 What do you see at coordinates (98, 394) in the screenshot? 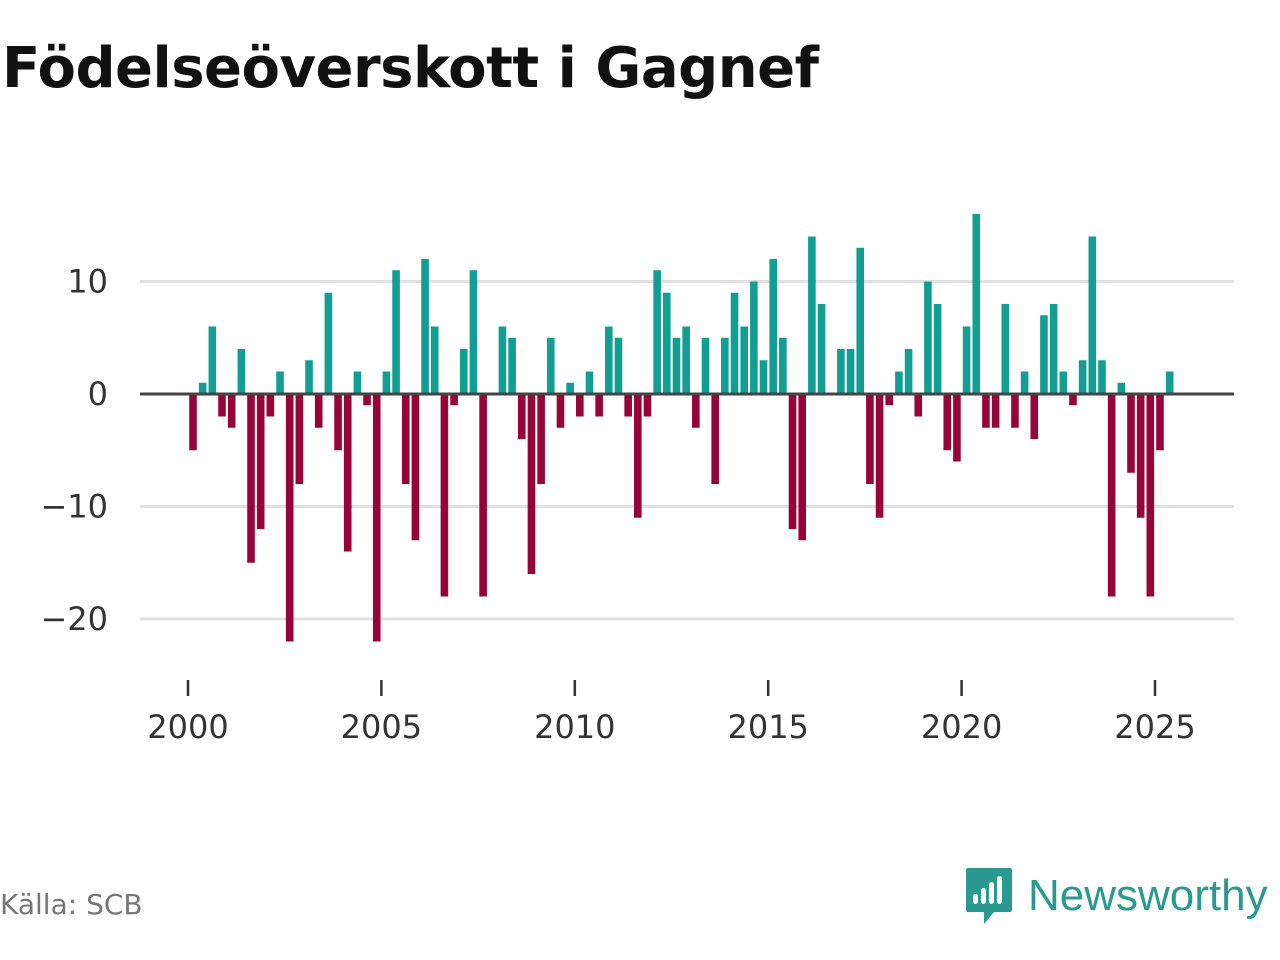
I see `y-tick-label: 0` at bounding box center [98, 394].